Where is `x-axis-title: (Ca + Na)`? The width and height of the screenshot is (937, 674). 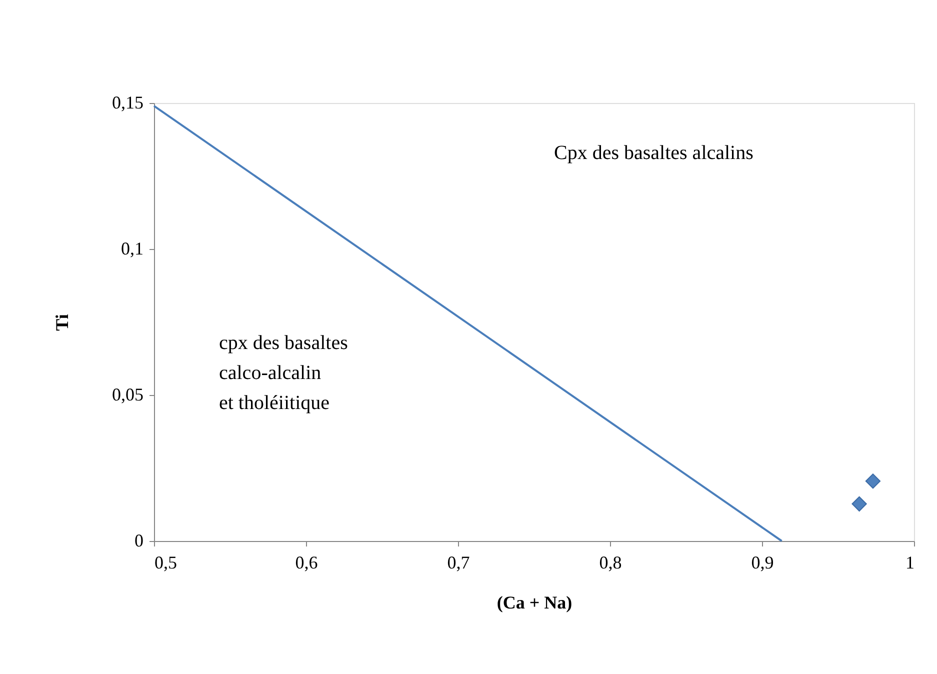 x-axis-title: (Ca + Na) is located at coordinates (534, 602).